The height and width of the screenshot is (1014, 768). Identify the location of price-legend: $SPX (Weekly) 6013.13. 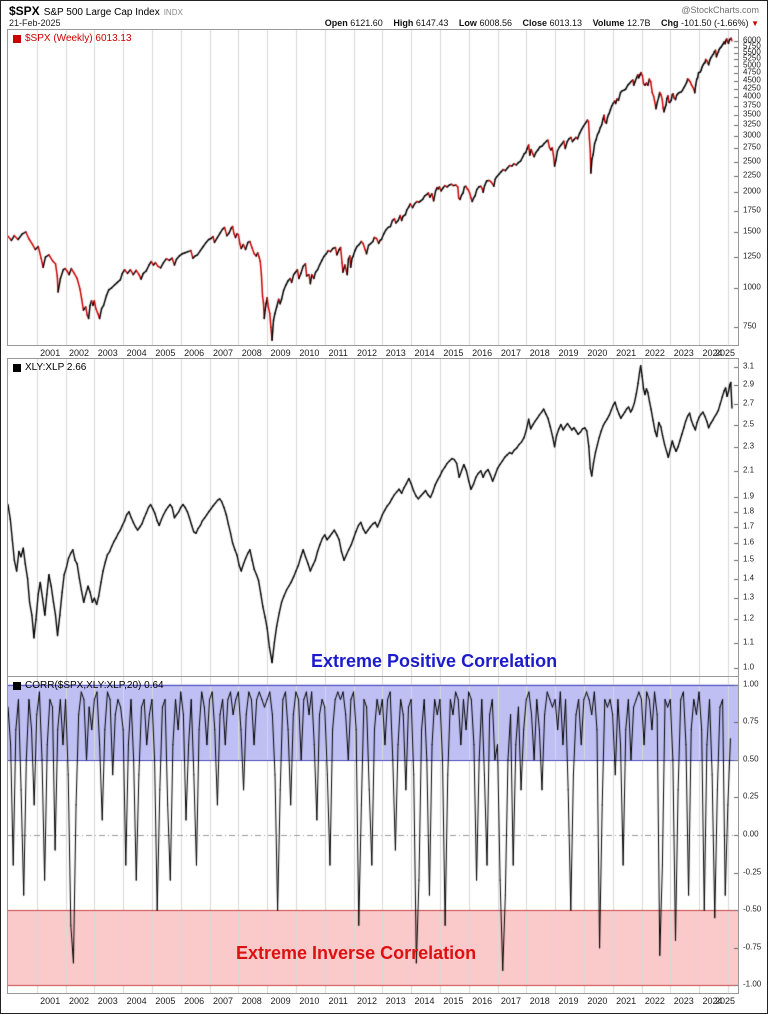
(72, 38).